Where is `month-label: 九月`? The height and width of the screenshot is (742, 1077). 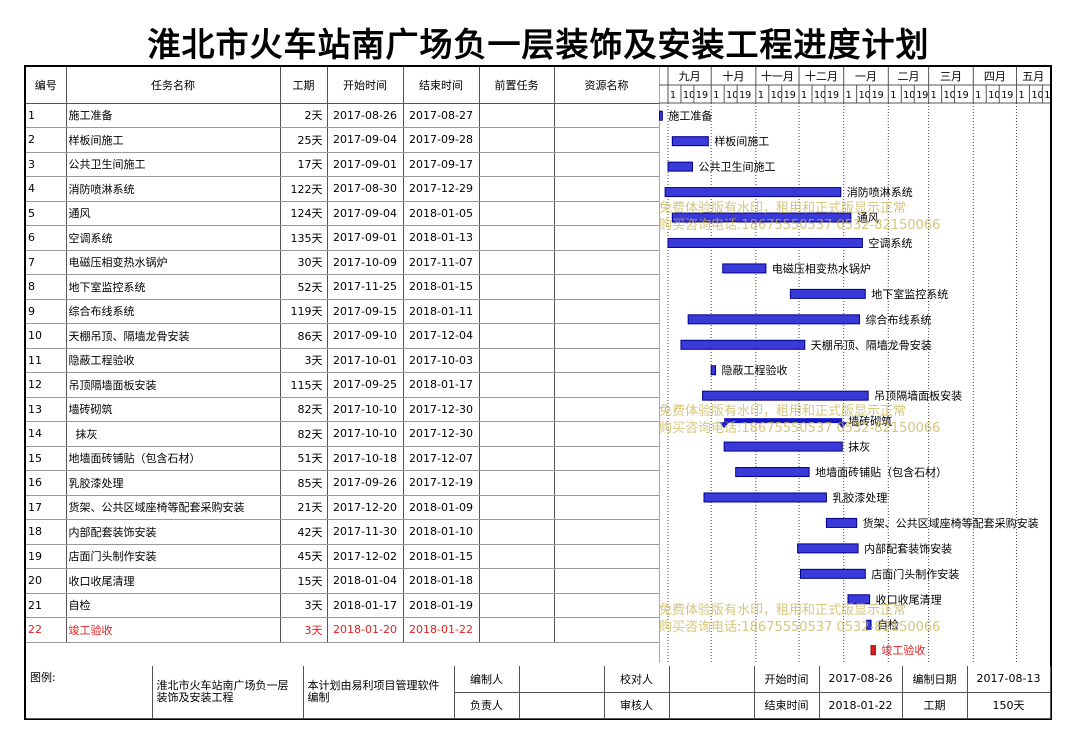 month-label: 九月 is located at coordinates (690, 76).